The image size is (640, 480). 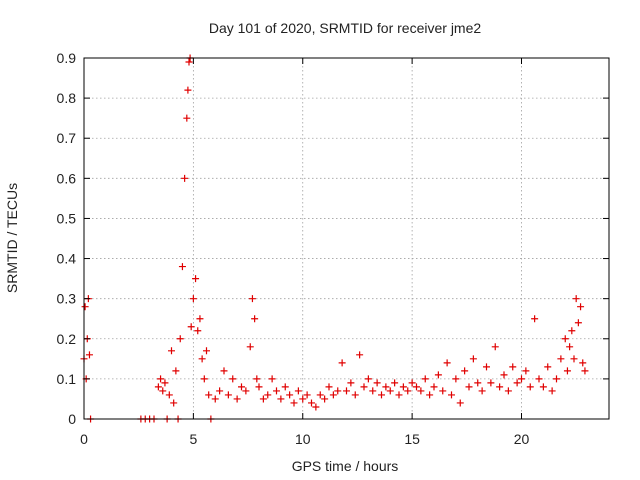 I want to click on y-tick-label: 0.7, so click(x=67, y=138).